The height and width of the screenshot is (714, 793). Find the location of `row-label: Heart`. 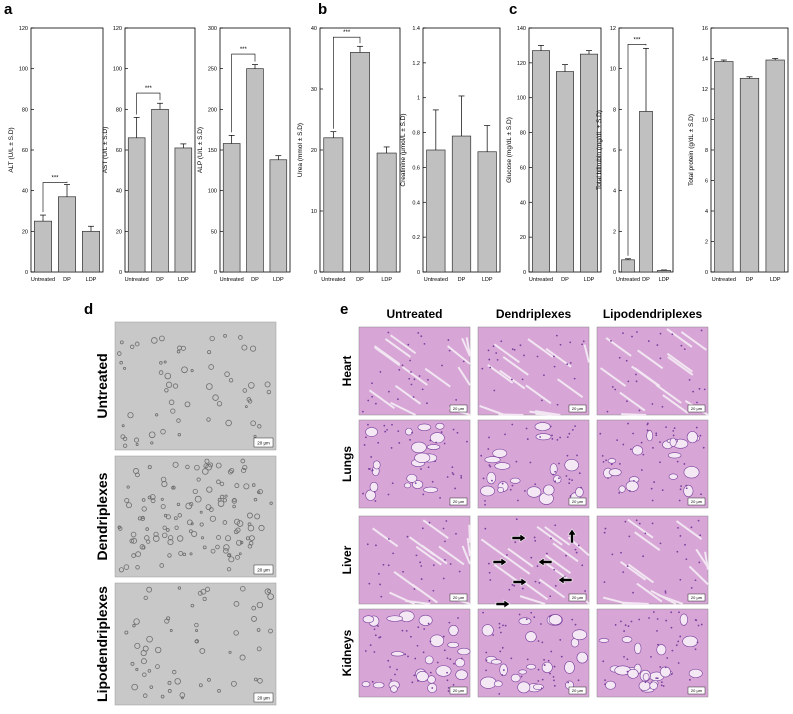

row-label: Heart is located at coordinates (347, 371).